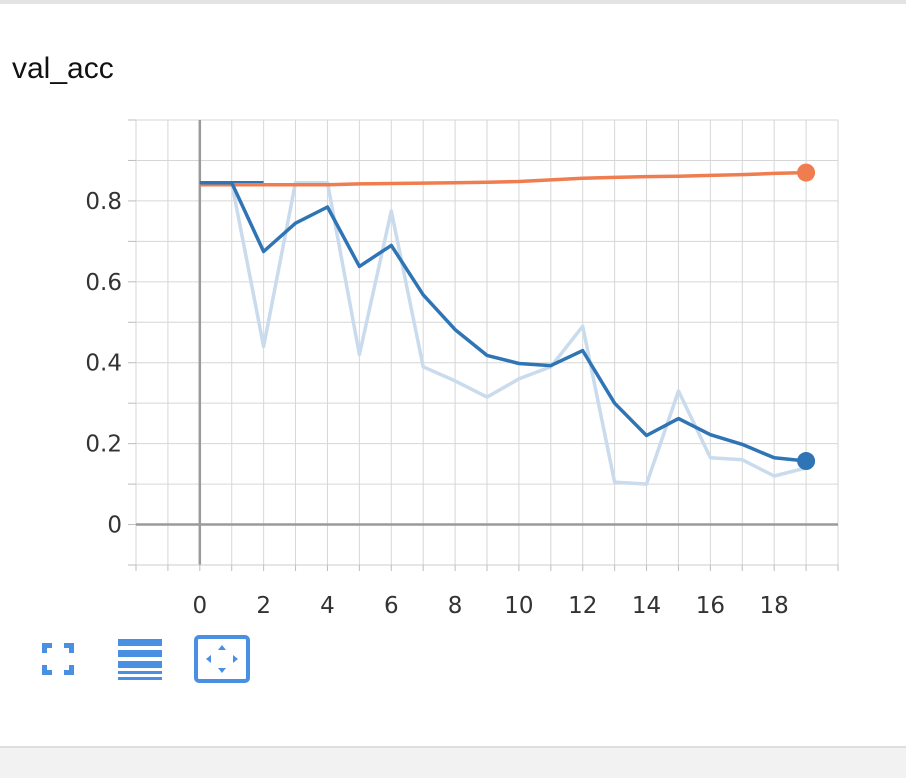 The image size is (906, 778). I want to click on fullscreen-icon, so click(58, 659).